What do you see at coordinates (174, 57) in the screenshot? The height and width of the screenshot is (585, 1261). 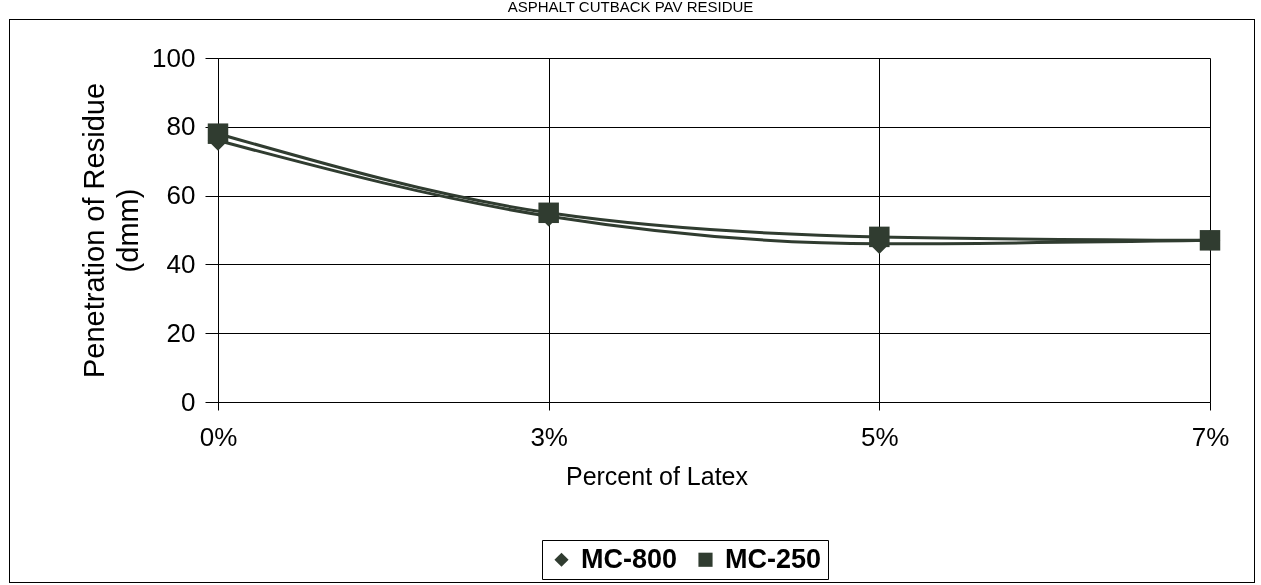 I see `y-tick-label: 100` at bounding box center [174, 57].